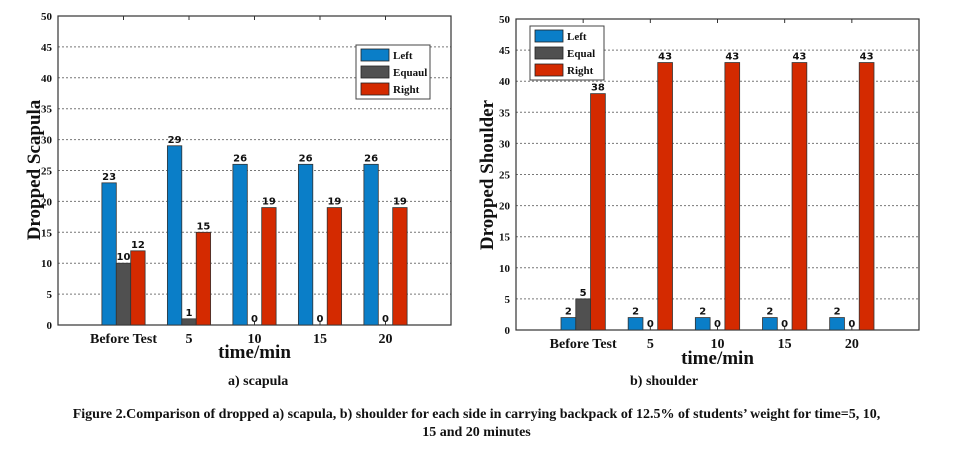 The image size is (953, 454). Describe the element at coordinates (410, 73) in the screenshot. I see `legend-label-equaul: Equaul` at that location.